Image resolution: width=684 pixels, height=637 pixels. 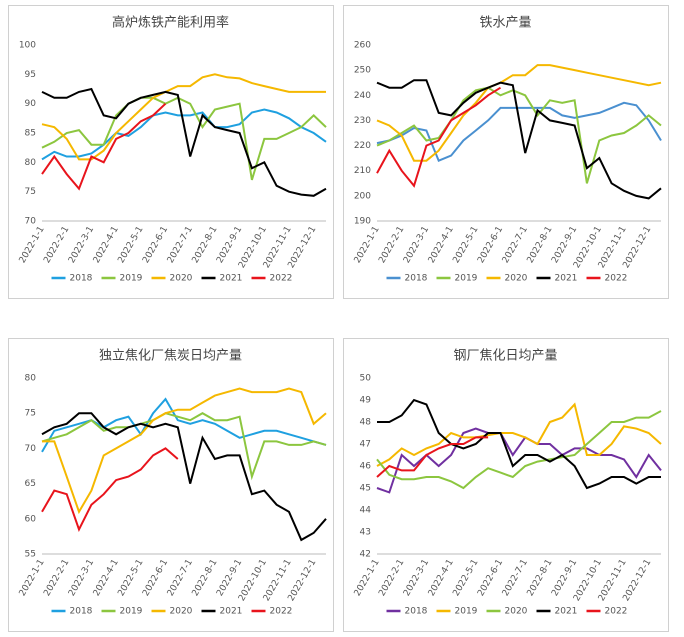 I want to click on y-tick-label: 90, so click(x=31, y=104).